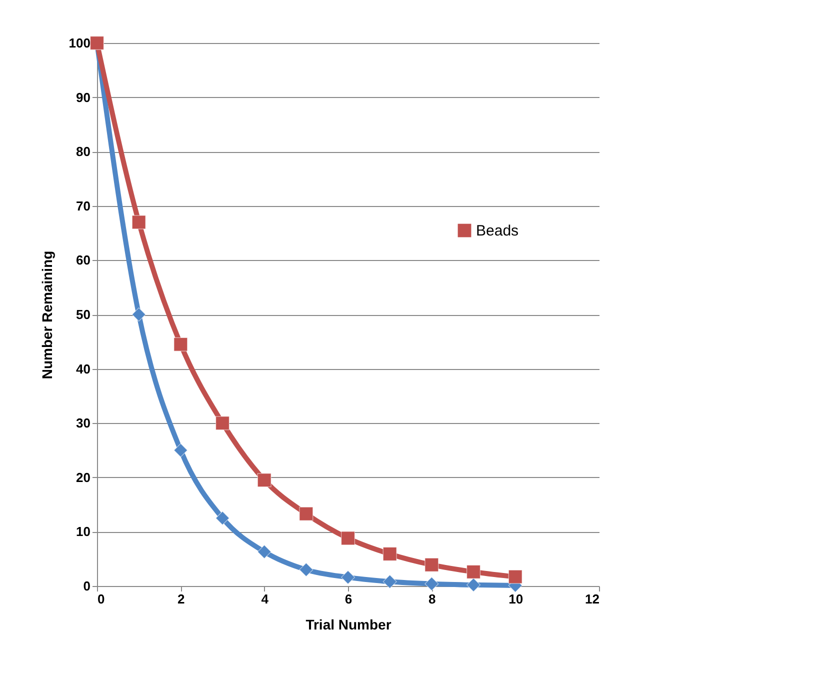 The image size is (827, 690). What do you see at coordinates (83, 97) in the screenshot?
I see `y-tick-label: 90` at bounding box center [83, 97].